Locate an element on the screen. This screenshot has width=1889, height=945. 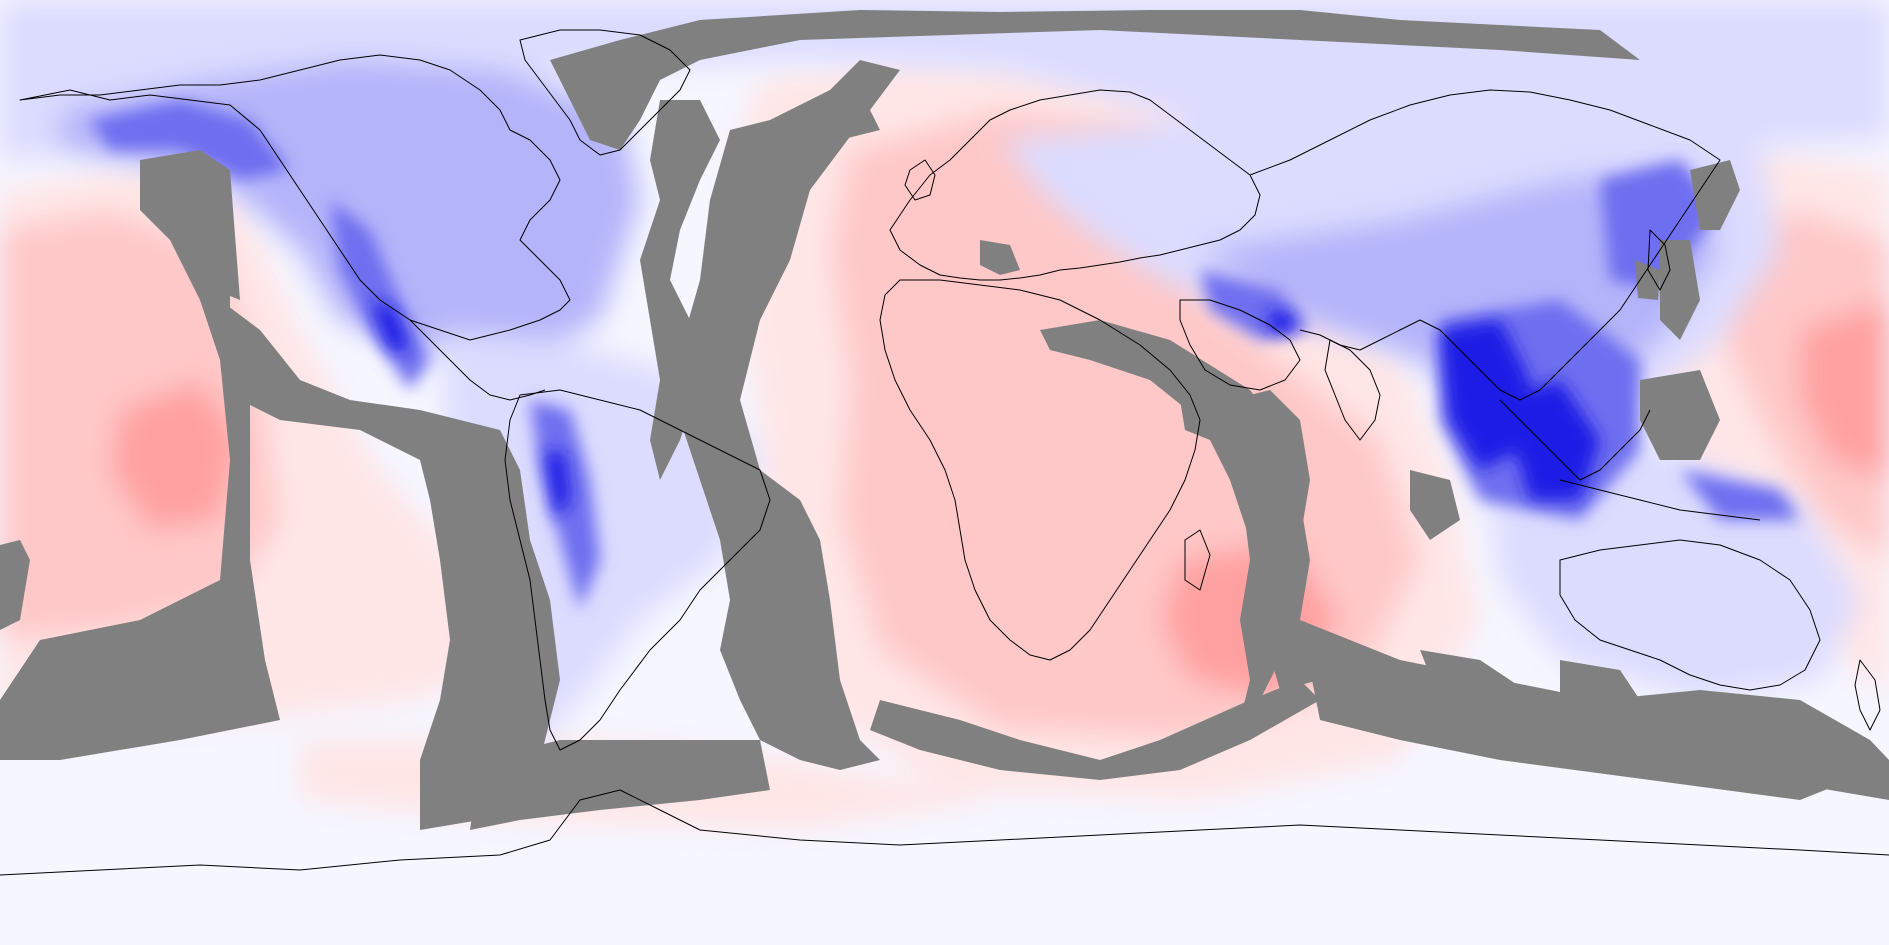
japan-coastline is located at coordinates (1659, 260).